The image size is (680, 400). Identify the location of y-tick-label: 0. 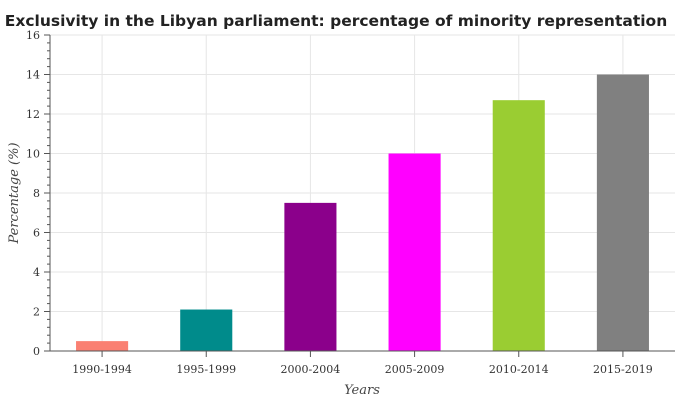
(36, 351).